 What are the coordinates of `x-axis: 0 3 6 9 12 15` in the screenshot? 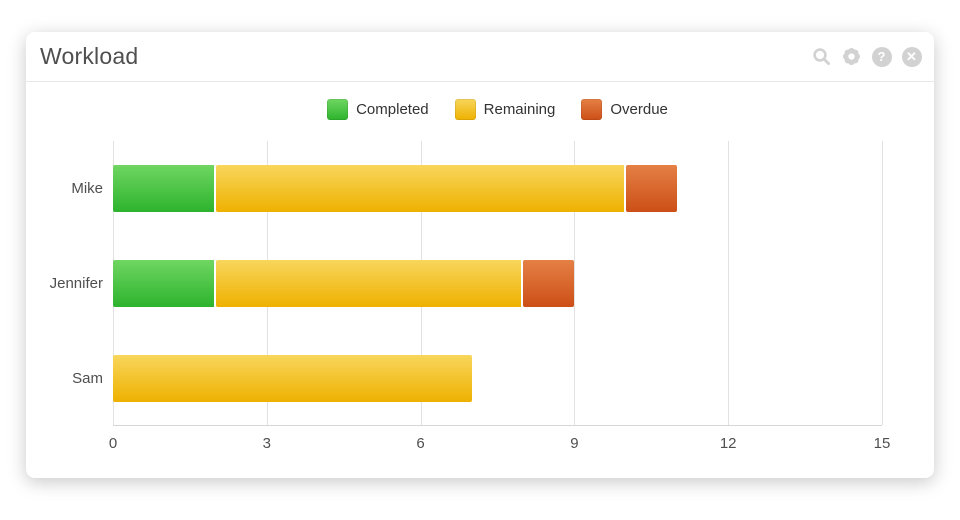 It's located at (500, 442).